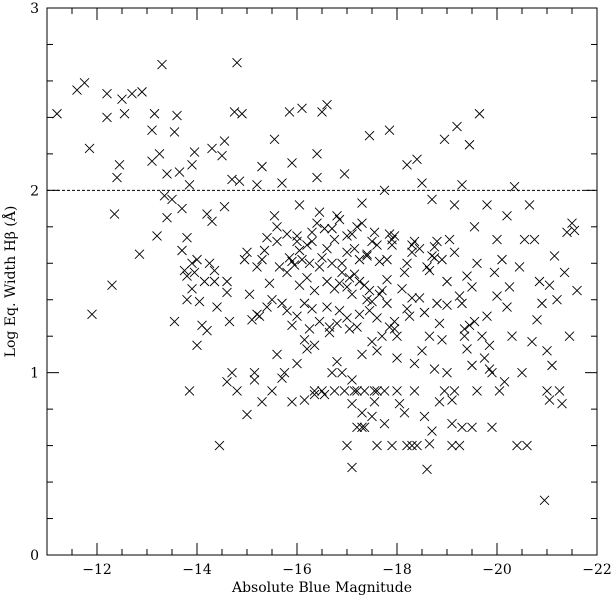 The height and width of the screenshot is (600, 611). I want to click on y-tick-label: 3, so click(34, 9).